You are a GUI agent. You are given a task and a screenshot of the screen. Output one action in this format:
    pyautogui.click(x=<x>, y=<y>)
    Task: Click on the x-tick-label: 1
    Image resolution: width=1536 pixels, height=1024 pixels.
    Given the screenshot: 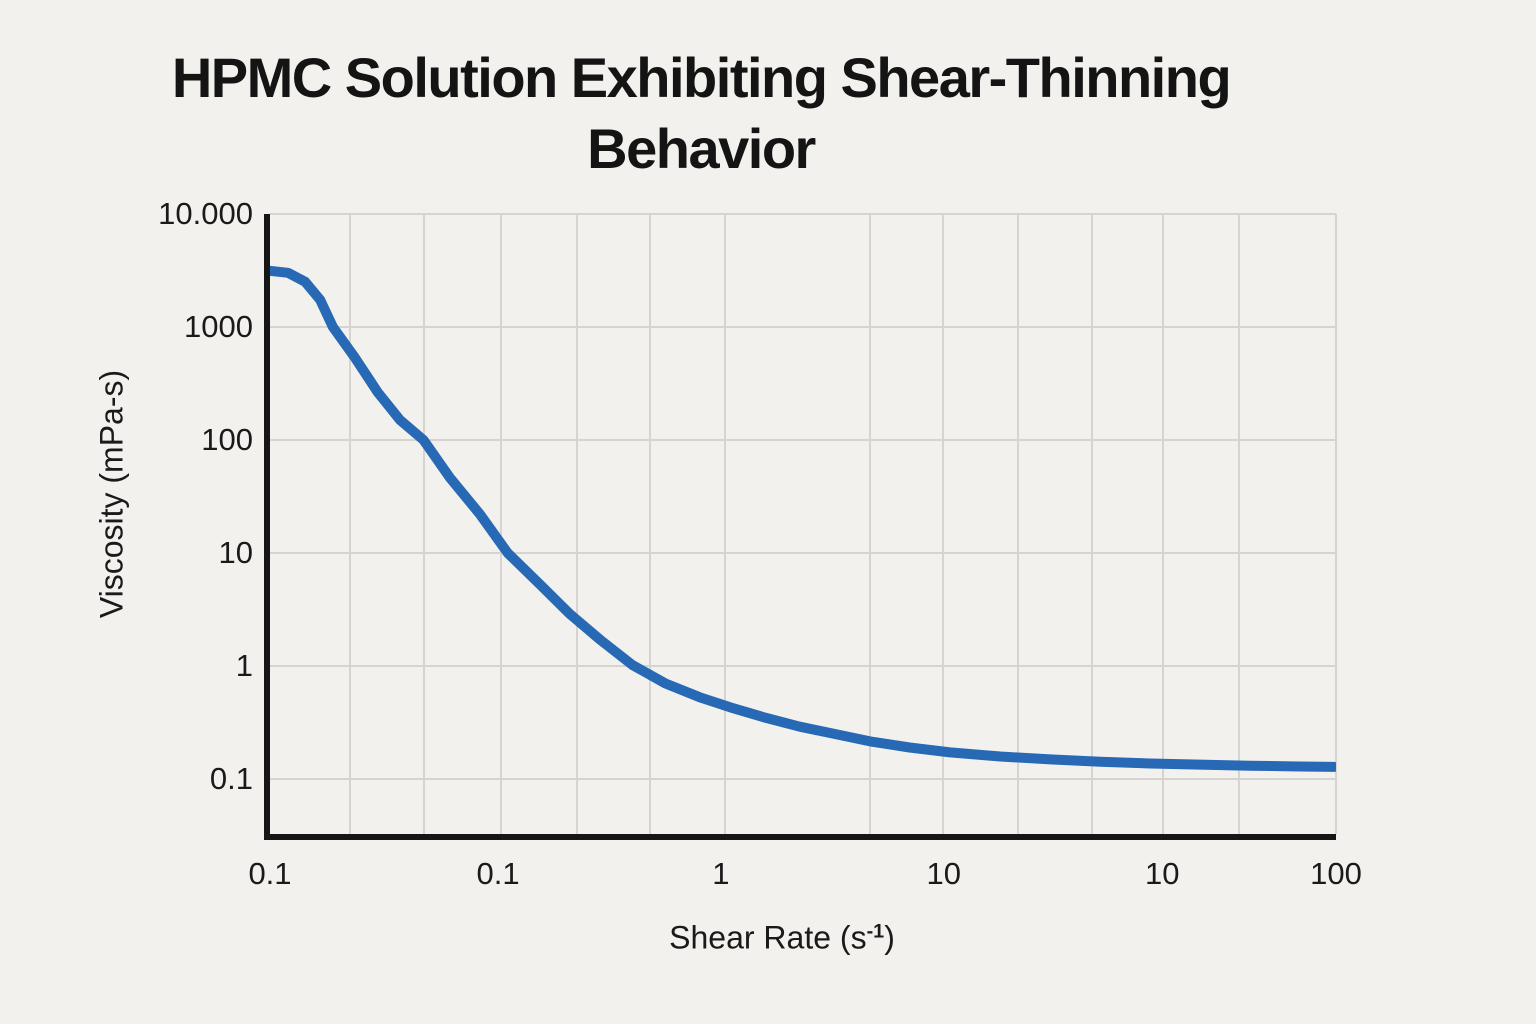 What is the action you would take?
    pyautogui.click(x=721, y=873)
    